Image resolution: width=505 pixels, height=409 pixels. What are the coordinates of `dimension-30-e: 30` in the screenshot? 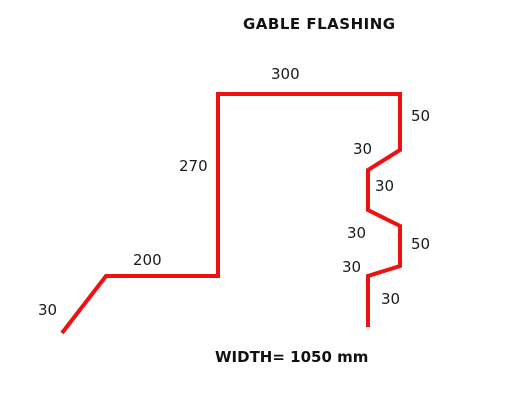 It's located at (390, 299).